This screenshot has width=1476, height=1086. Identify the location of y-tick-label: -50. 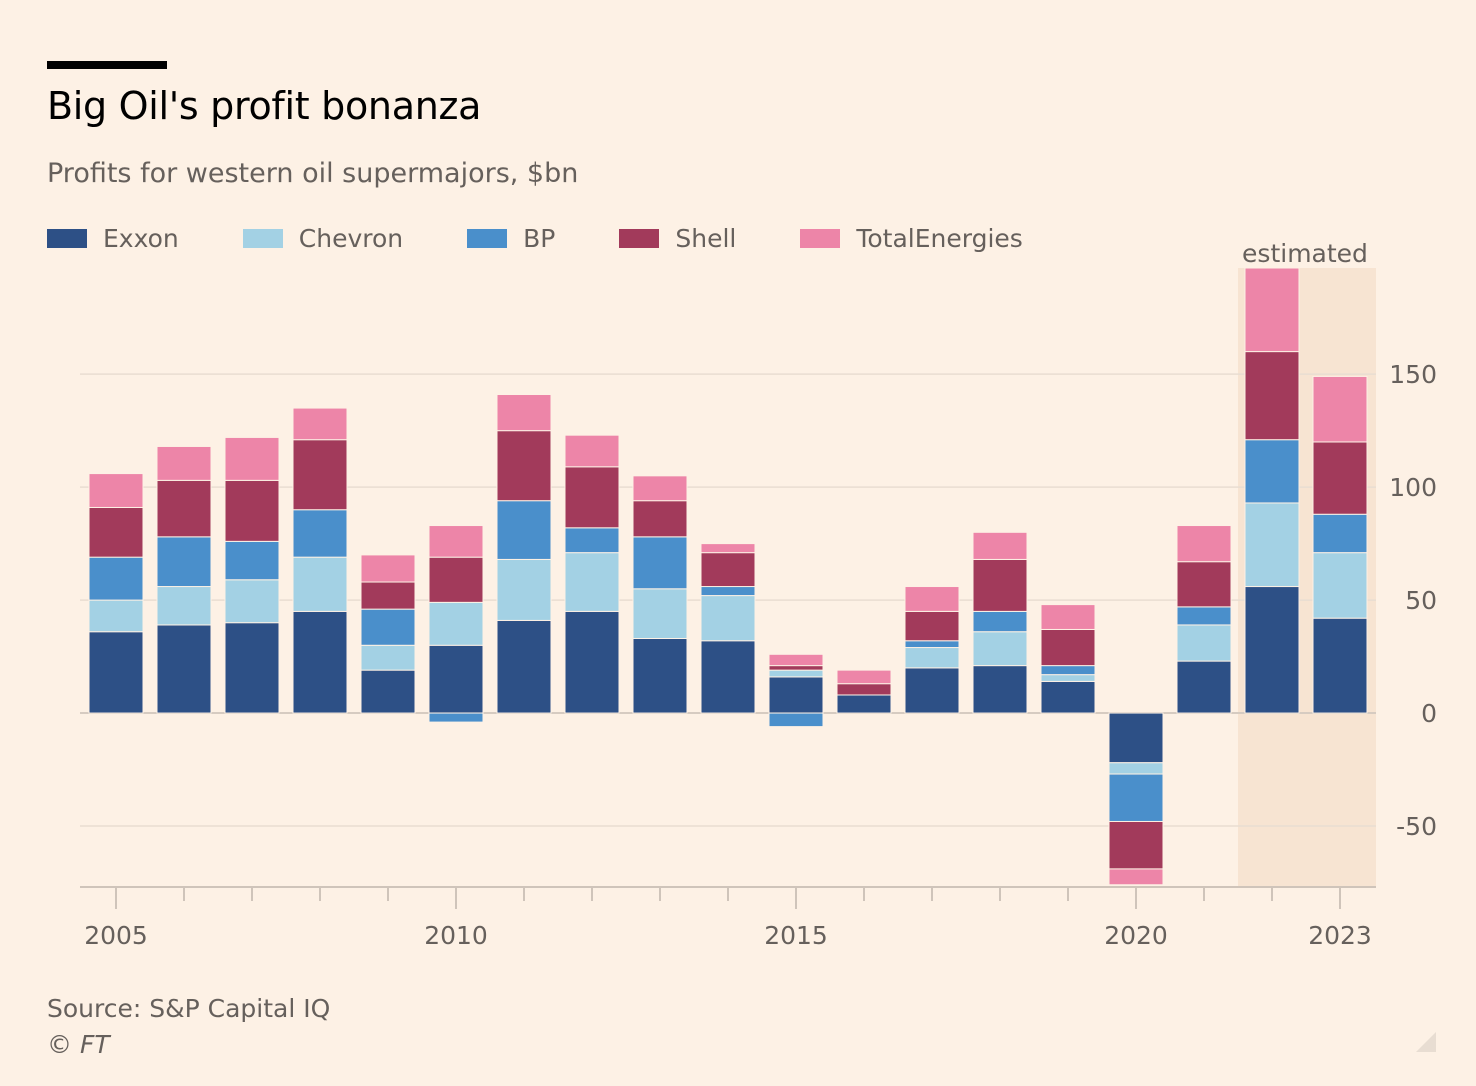
(1416, 826).